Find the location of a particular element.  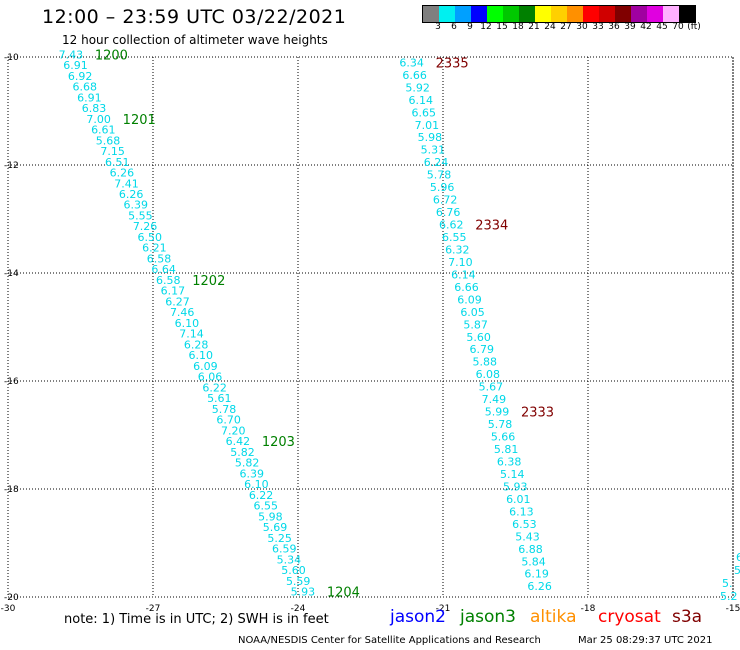

wave-height-value: 7.41 is located at coordinates (126, 183).